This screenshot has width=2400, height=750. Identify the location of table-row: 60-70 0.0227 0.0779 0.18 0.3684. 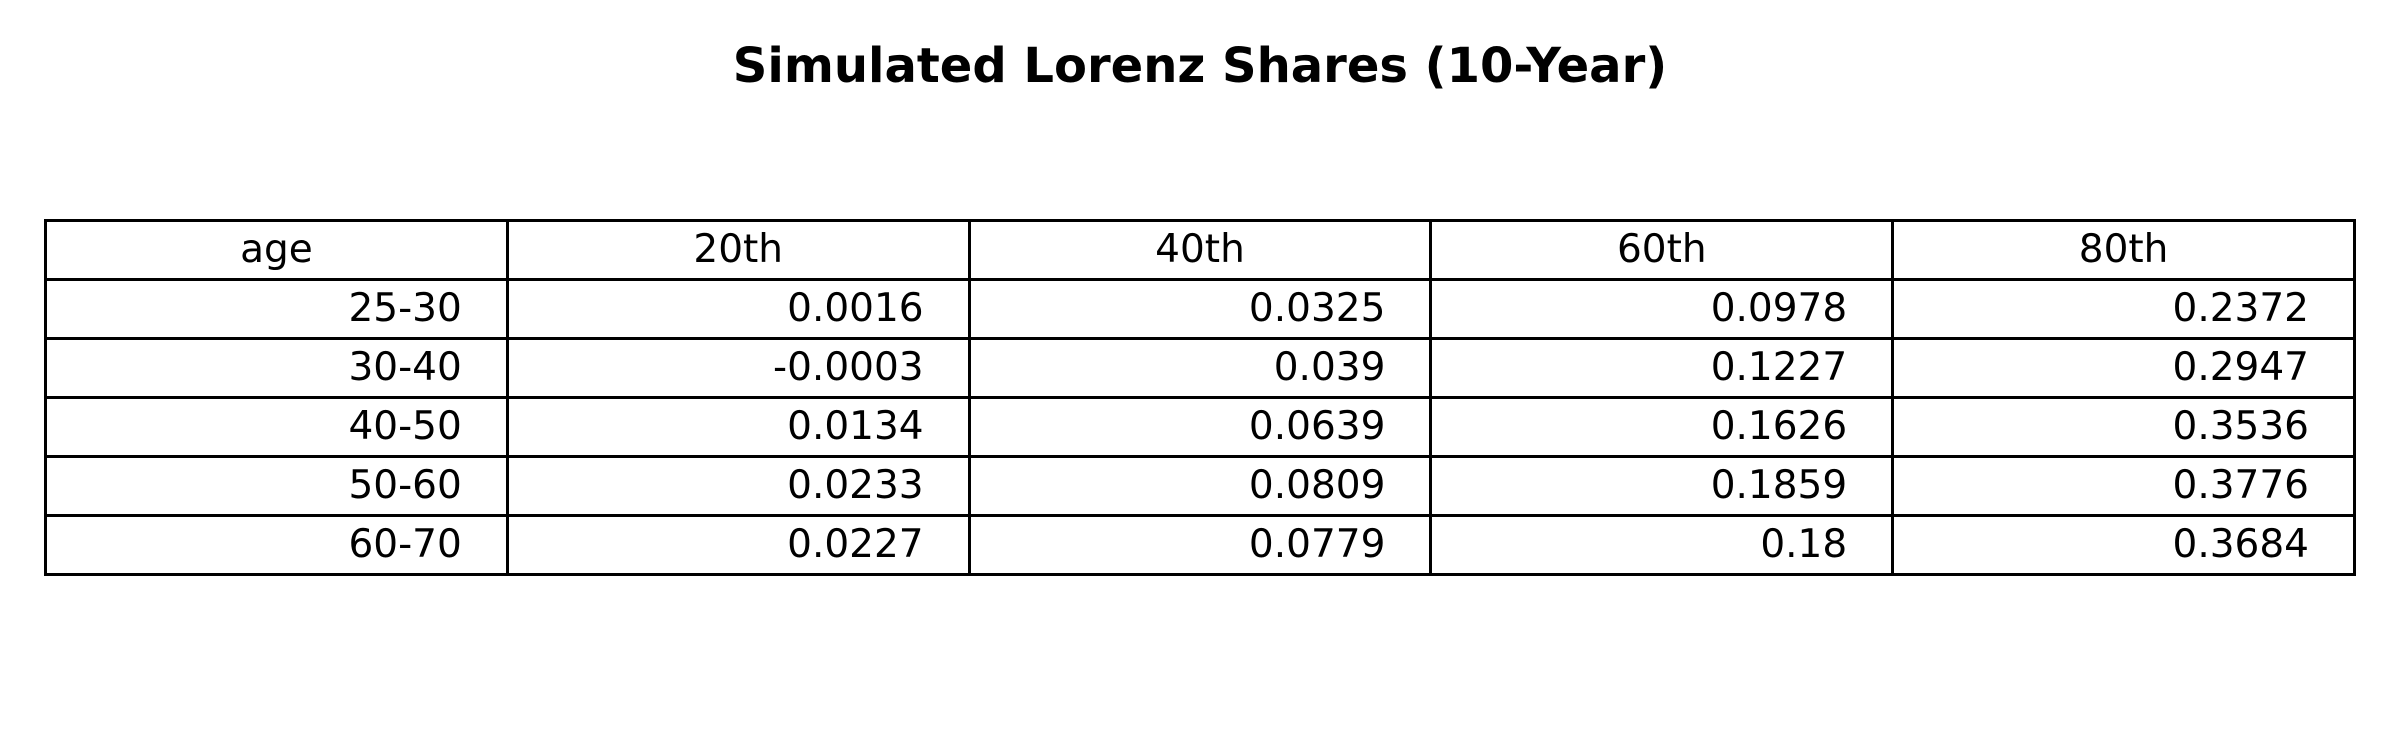
(1200, 545).